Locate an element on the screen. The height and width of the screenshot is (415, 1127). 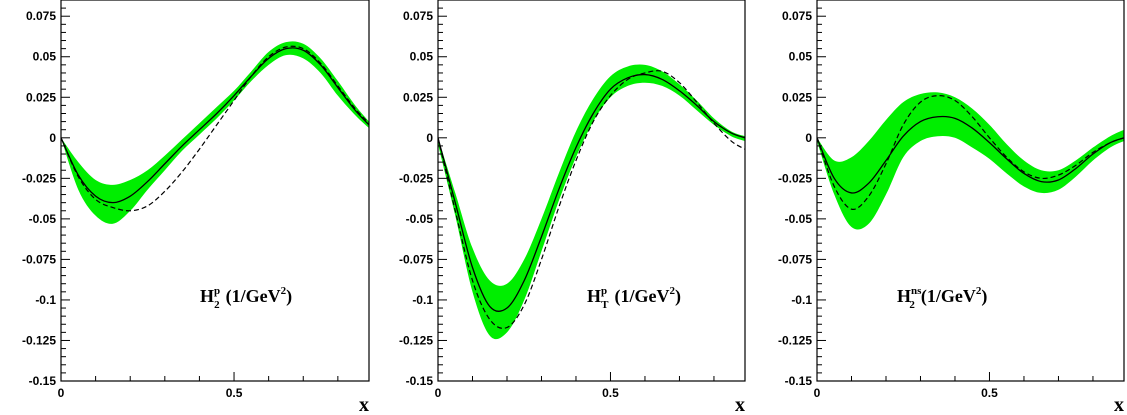
panel-label: Hp 2 (1/GeV2) is located at coordinates (246, 298).